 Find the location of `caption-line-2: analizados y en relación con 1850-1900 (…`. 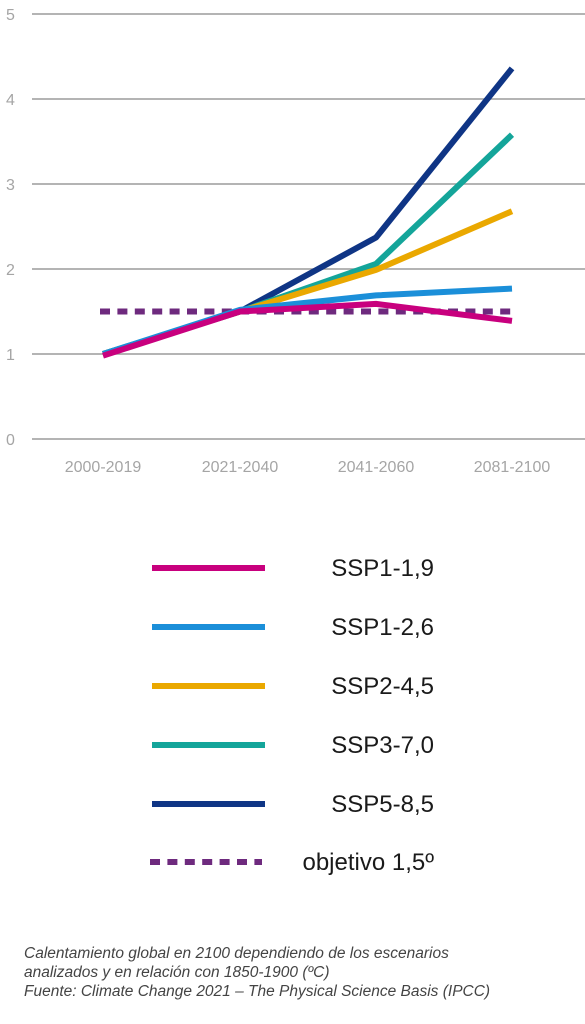

caption-line-2: analizados y en relación con 1850-1900 (… is located at coordinates (177, 972).